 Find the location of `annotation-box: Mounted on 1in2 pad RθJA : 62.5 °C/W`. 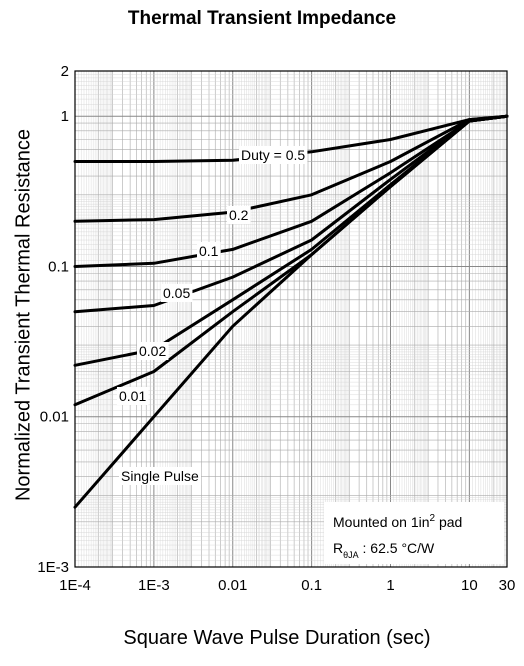

annotation-box: Mounted on 1in2 pad RθJA : 62.5 °C/W is located at coordinates (414, 533).